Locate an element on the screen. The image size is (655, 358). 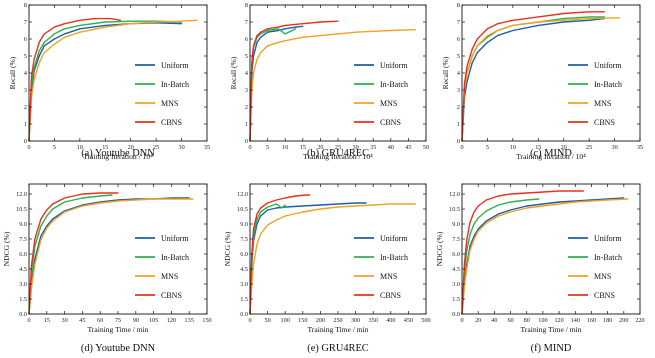
y-tick-label: 7.5 is located at coordinates (23, 239).